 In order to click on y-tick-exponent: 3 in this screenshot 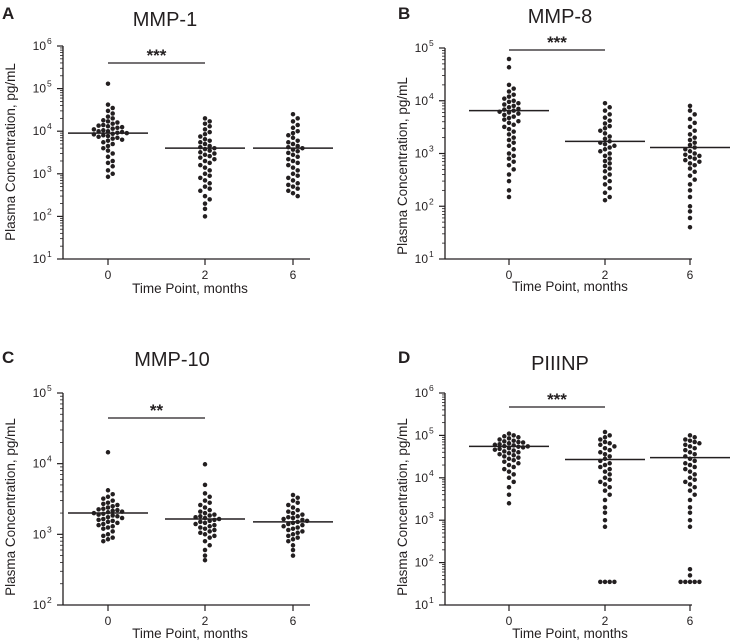, I will do `click(49, 169)`.